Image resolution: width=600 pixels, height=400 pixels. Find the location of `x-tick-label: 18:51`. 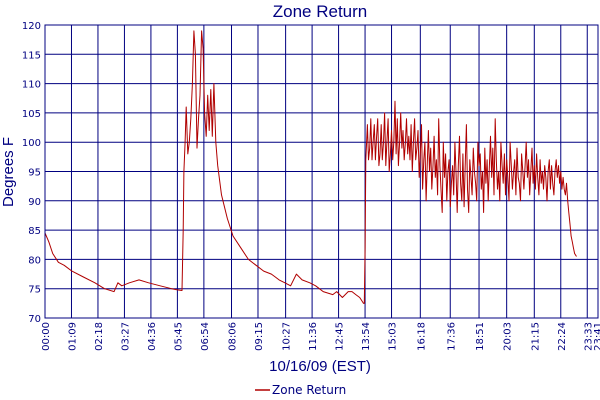

x-tick-label: 18:51 is located at coordinates (480, 336).